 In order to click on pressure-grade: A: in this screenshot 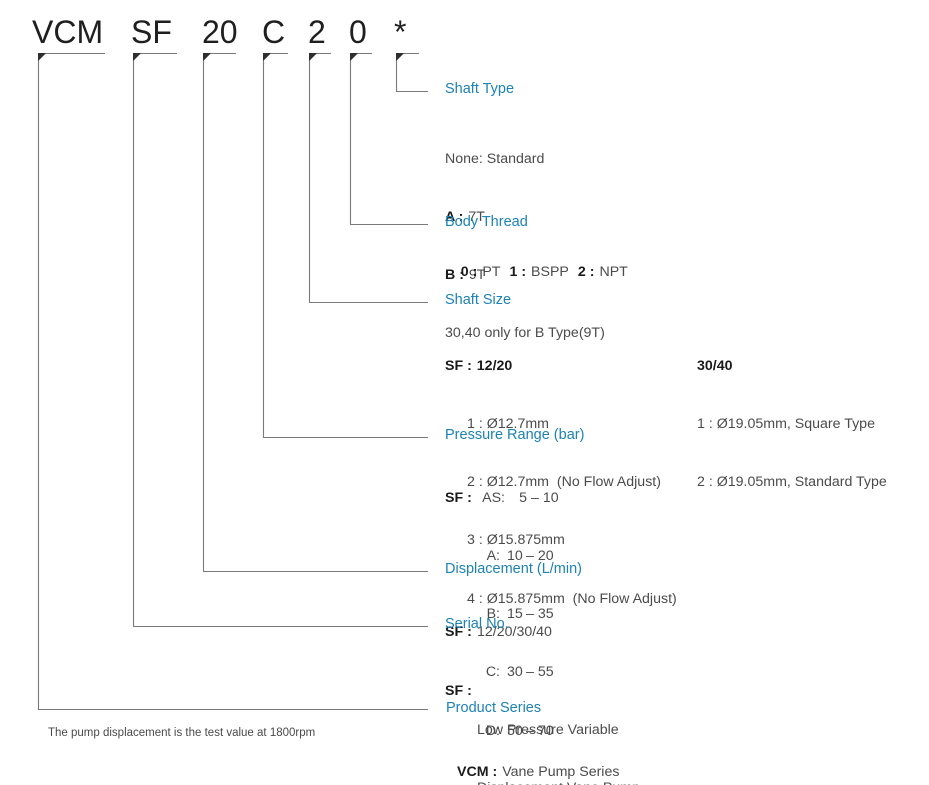, I will do `click(493, 556)`.